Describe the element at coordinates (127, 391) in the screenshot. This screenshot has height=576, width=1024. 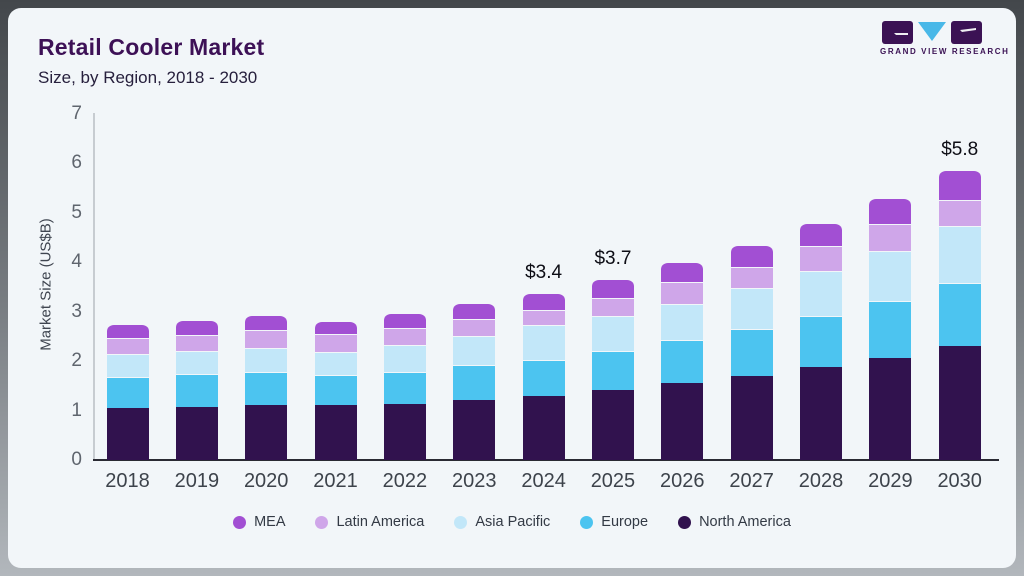
I see `bar-2018` at that location.